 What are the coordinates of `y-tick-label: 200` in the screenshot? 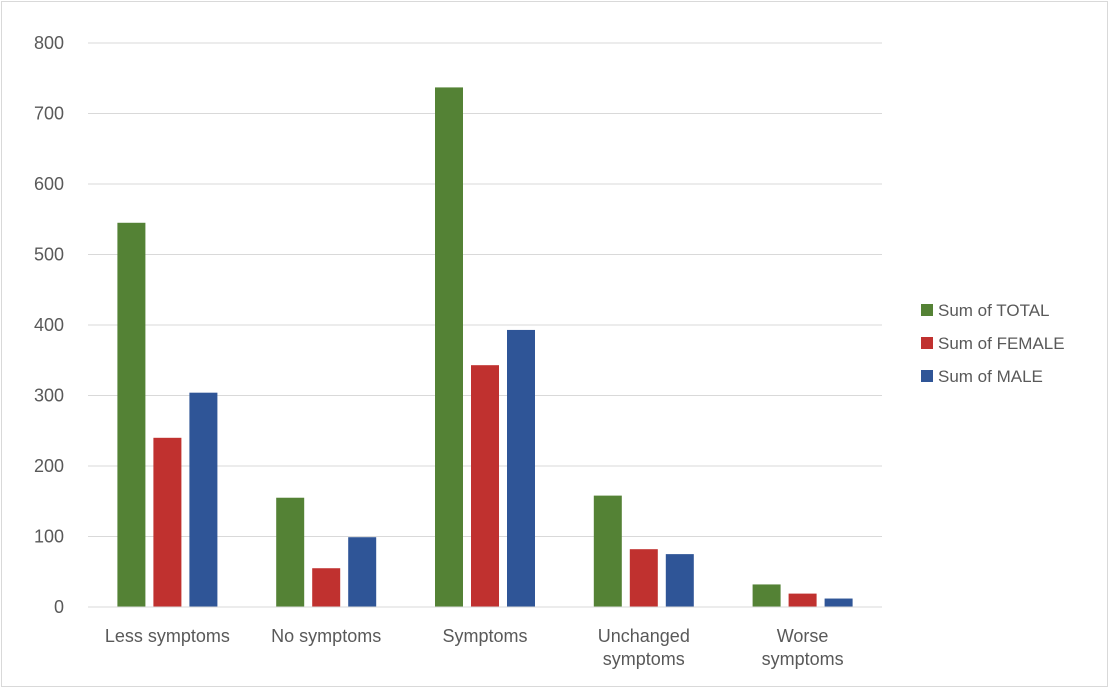 It's located at (49, 466).